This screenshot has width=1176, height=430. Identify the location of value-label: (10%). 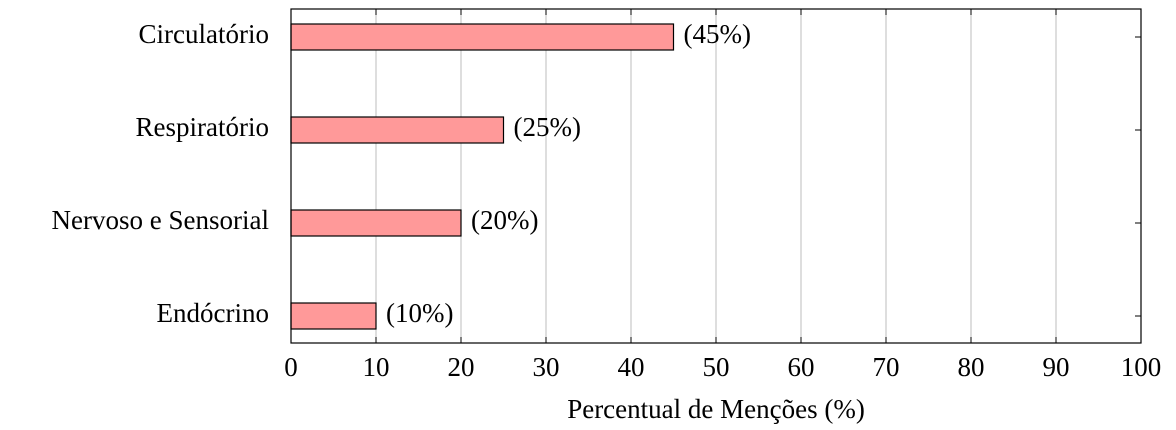
(419, 313).